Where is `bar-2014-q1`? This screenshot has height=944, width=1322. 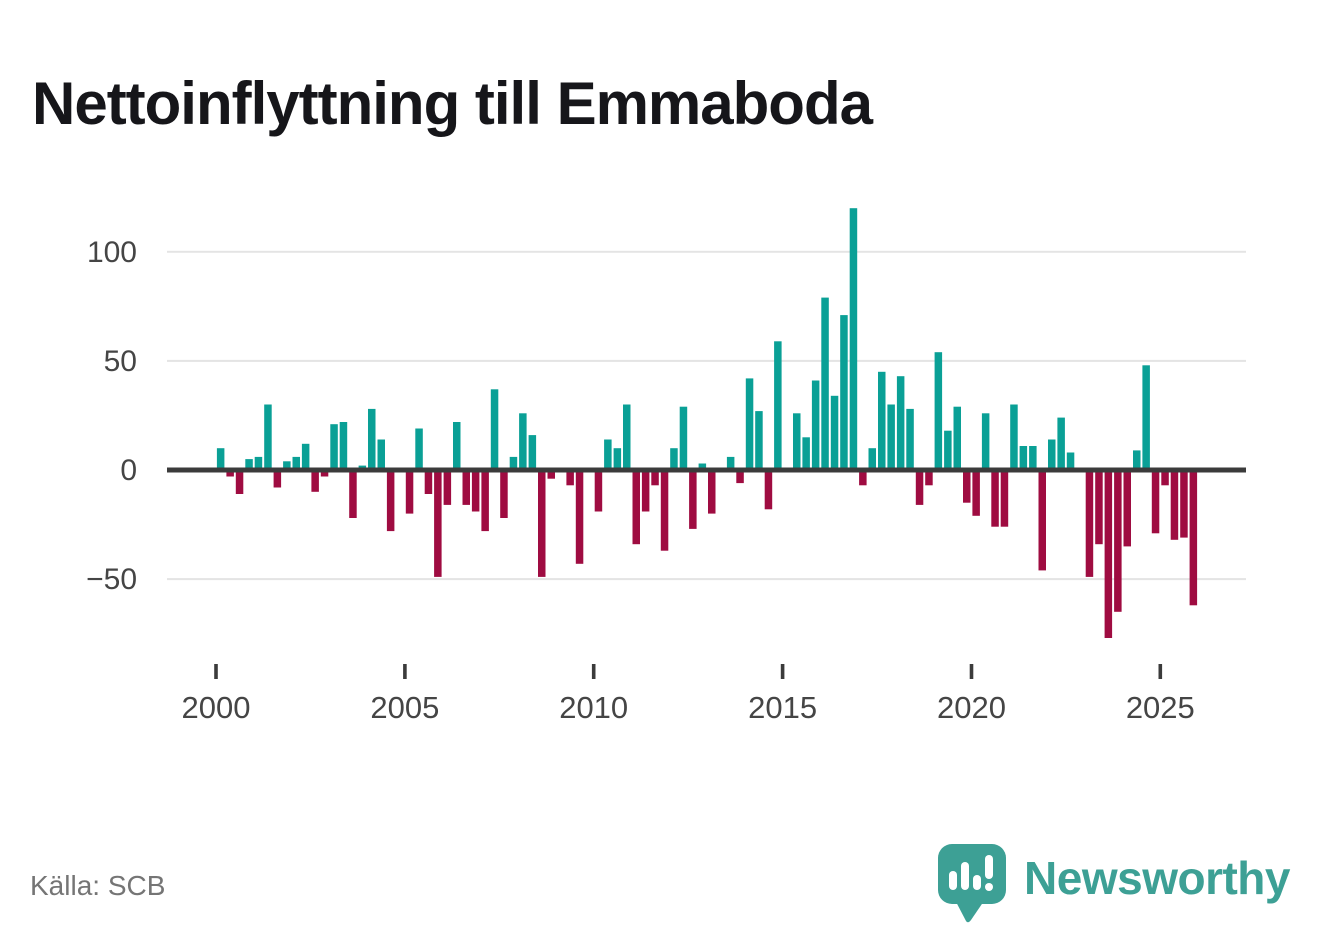
bar-2014-q1 is located at coordinates (749, 424).